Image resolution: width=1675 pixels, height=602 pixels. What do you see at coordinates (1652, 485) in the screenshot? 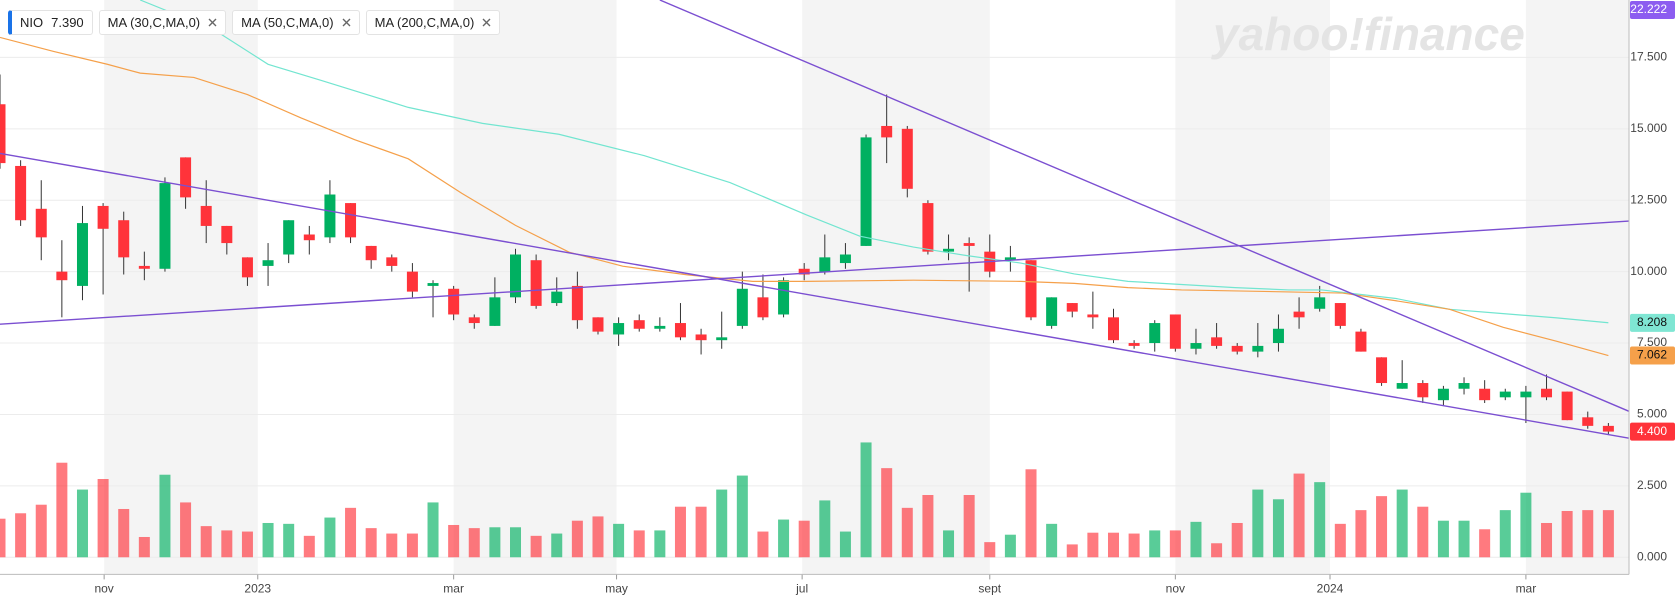
I see `y-tick-label: 2.500` at bounding box center [1652, 485].